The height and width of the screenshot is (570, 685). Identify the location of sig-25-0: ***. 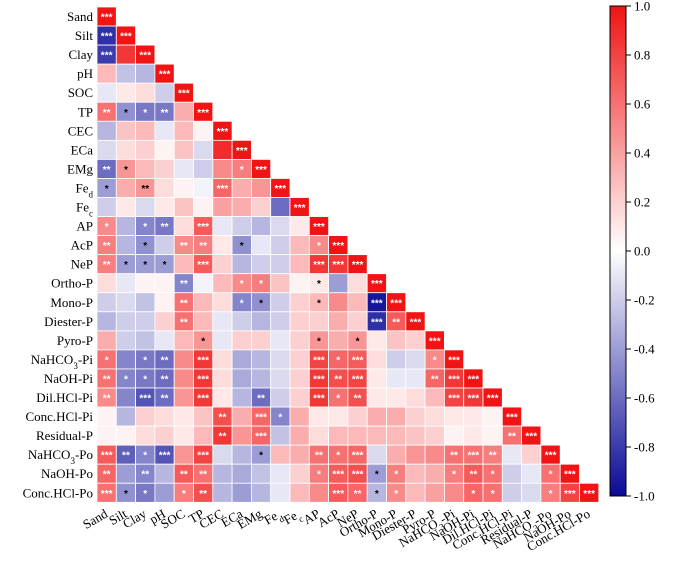
(107, 494).